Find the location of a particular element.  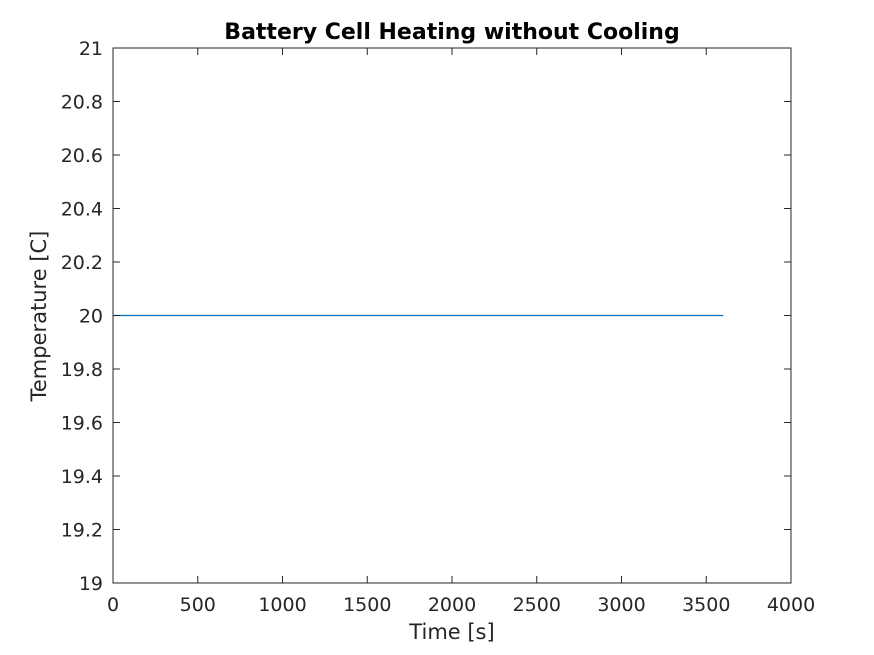

y-tick-label: 19.6 is located at coordinates (82, 424).